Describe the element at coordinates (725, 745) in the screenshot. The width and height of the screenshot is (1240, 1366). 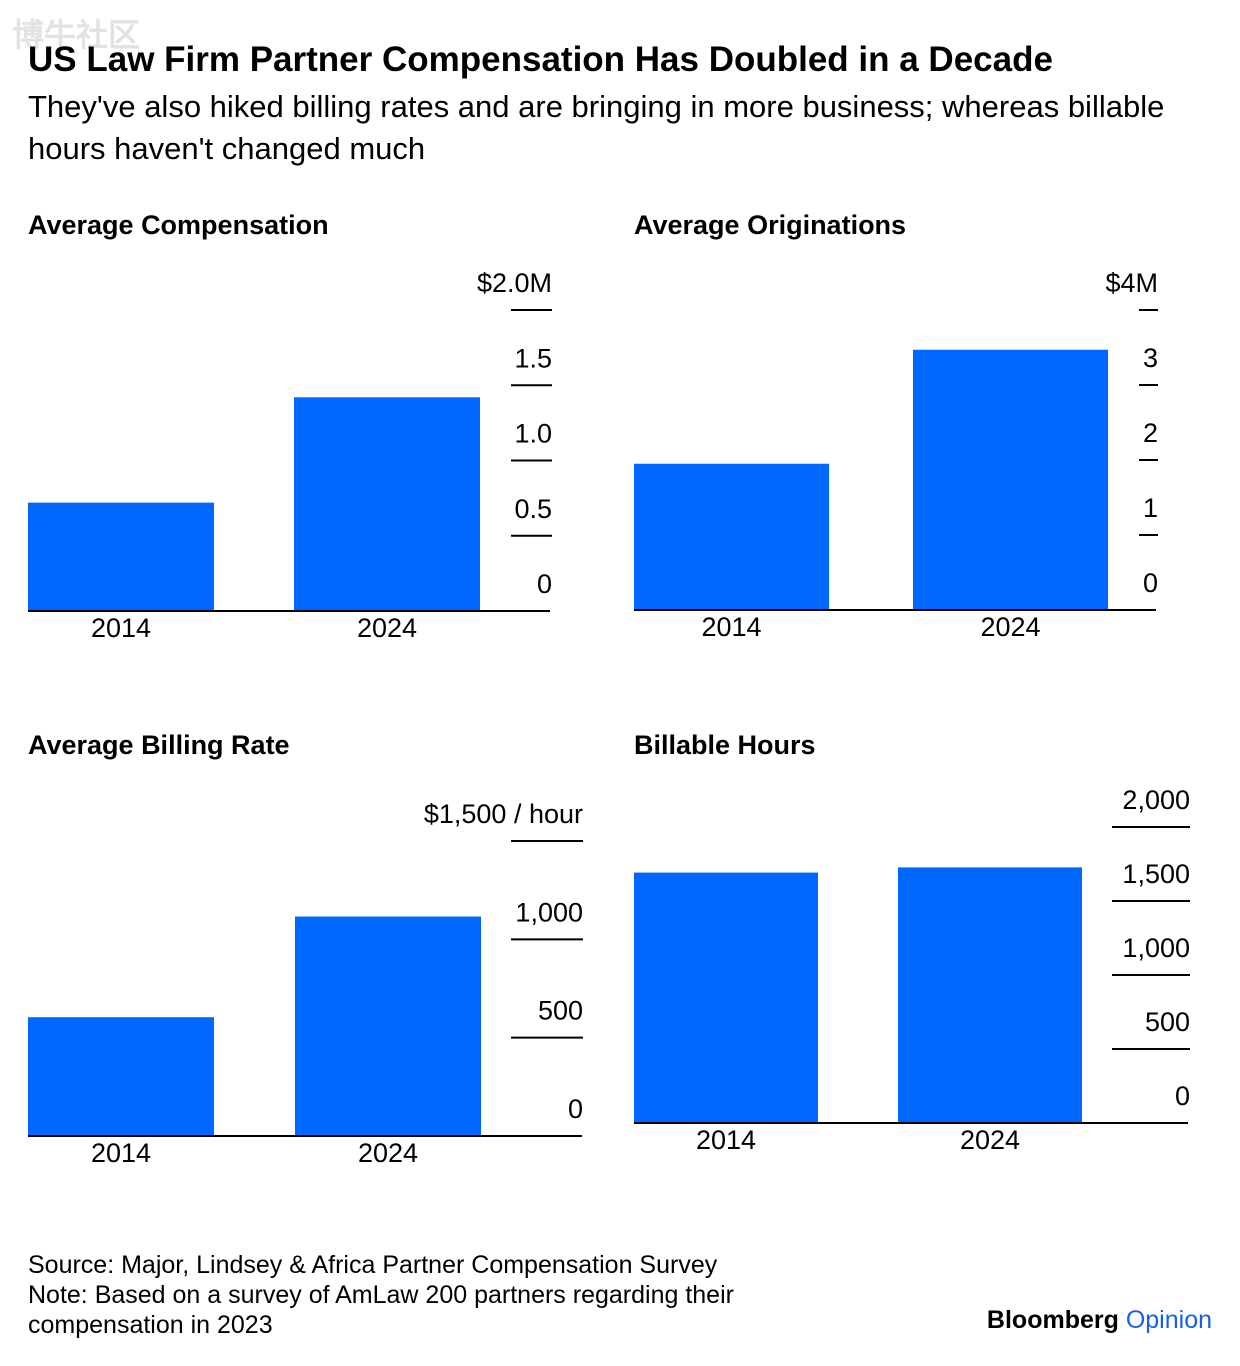
I see `chart-title: Billable Hours` at that location.